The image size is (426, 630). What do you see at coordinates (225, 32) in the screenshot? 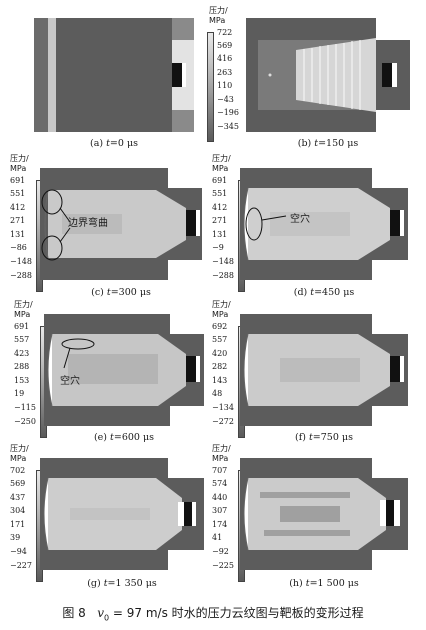
I see `tick-label: 722` at bounding box center [225, 32].